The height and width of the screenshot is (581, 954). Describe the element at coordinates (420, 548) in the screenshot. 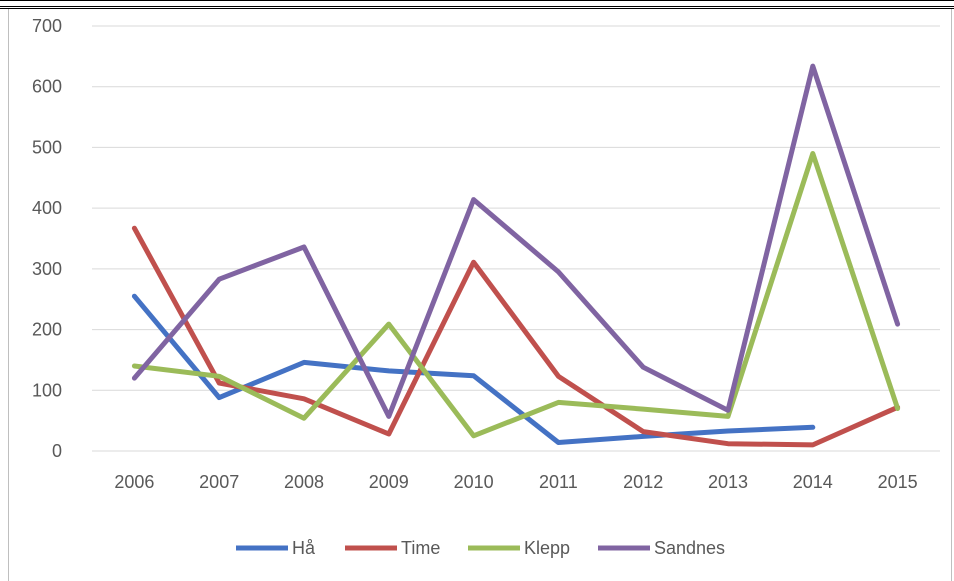

I see `legend-label-time: Time` at that location.